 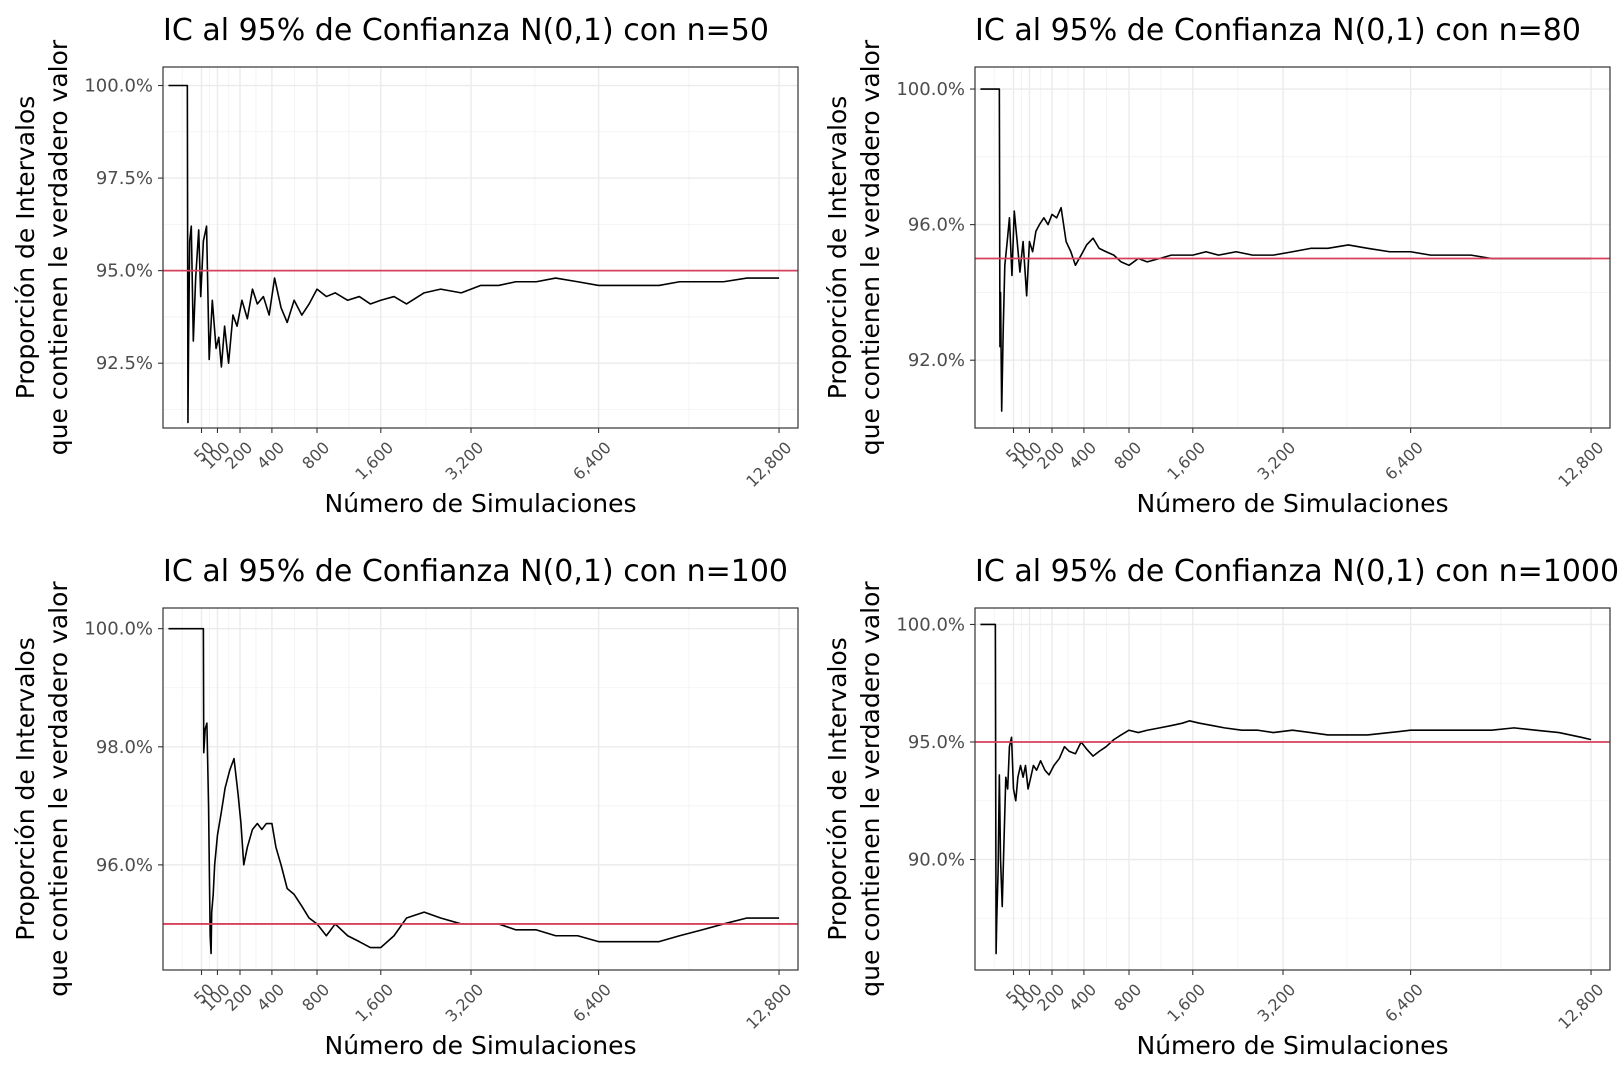 I want to click on y-tick-label: 90.0%, so click(x=936, y=860).